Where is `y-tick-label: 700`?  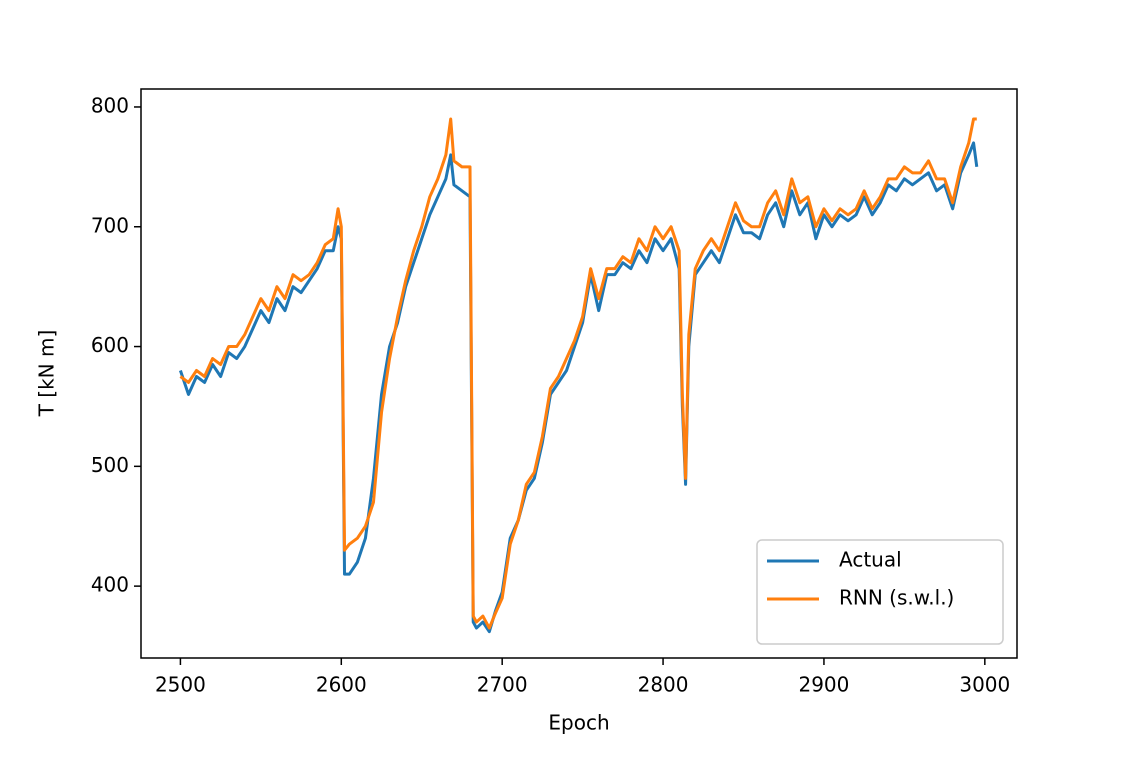
y-tick-label: 700 is located at coordinates (110, 225).